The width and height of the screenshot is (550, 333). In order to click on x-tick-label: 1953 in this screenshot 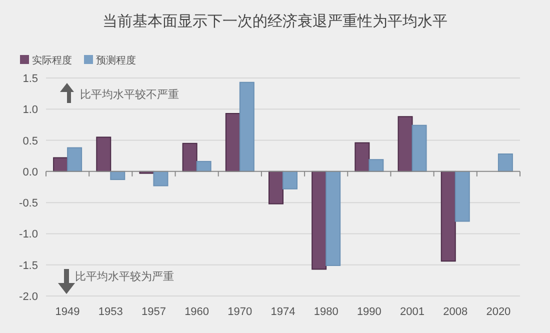, I will do `click(110, 312)`.